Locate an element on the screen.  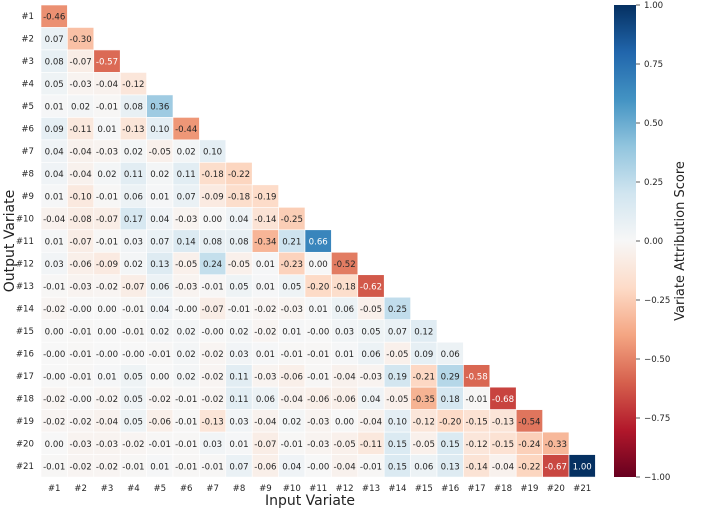
cell-value-label: 0.36 is located at coordinates (159, 108).